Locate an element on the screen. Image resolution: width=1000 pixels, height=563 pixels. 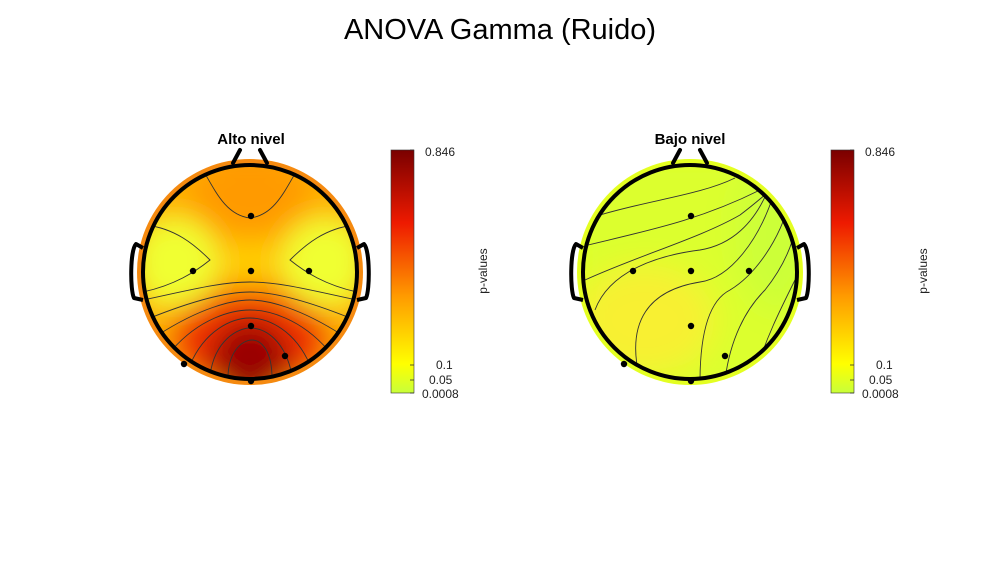
panel-title-bajo: Bajo nivel is located at coordinates (690, 139).